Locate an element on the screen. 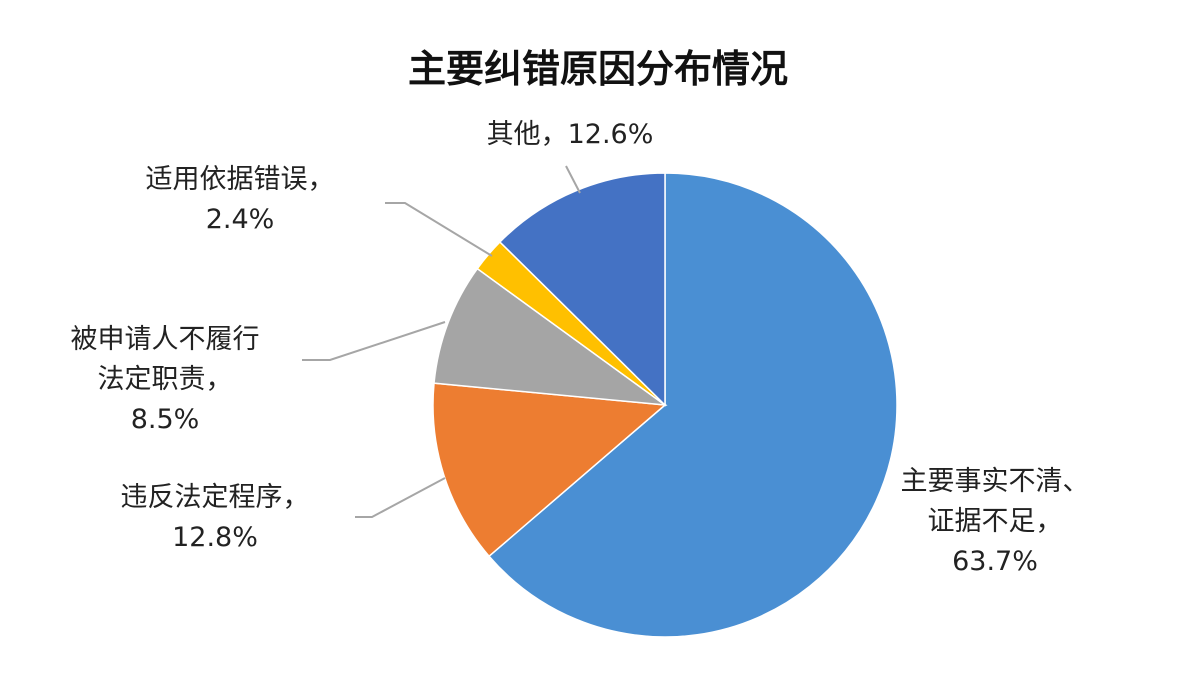  data-label: 其他，12.6% is located at coordinates (570, 135).